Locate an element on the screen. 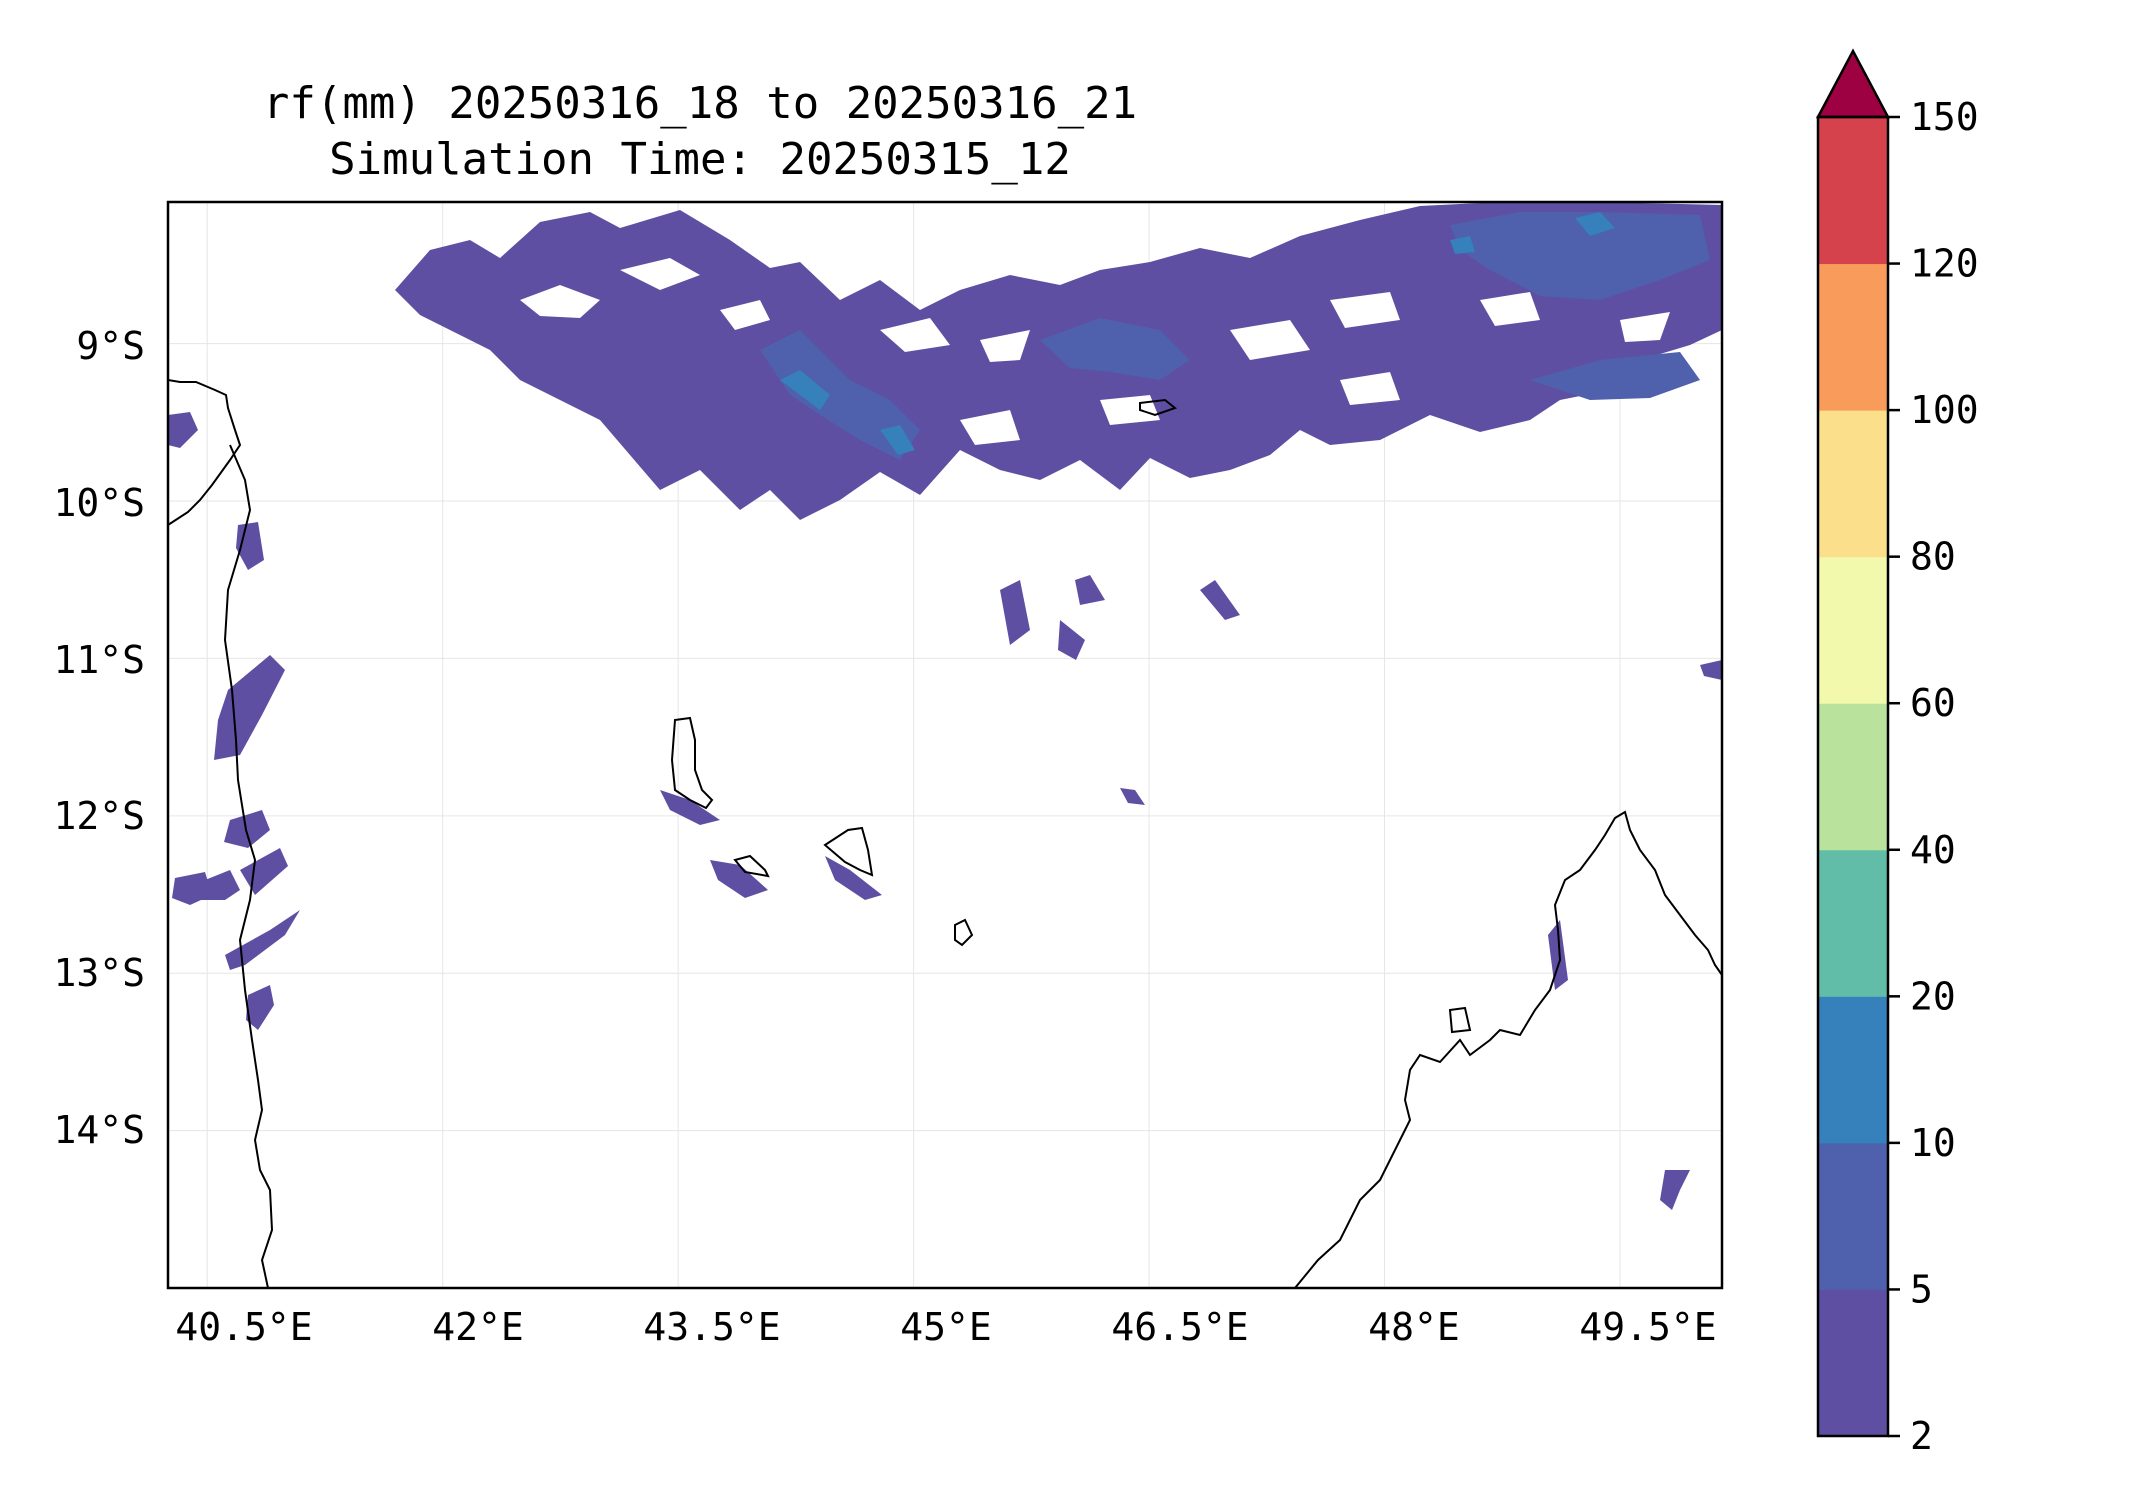  lat-tick-label: 10°S is located at coordinates (99, 503).